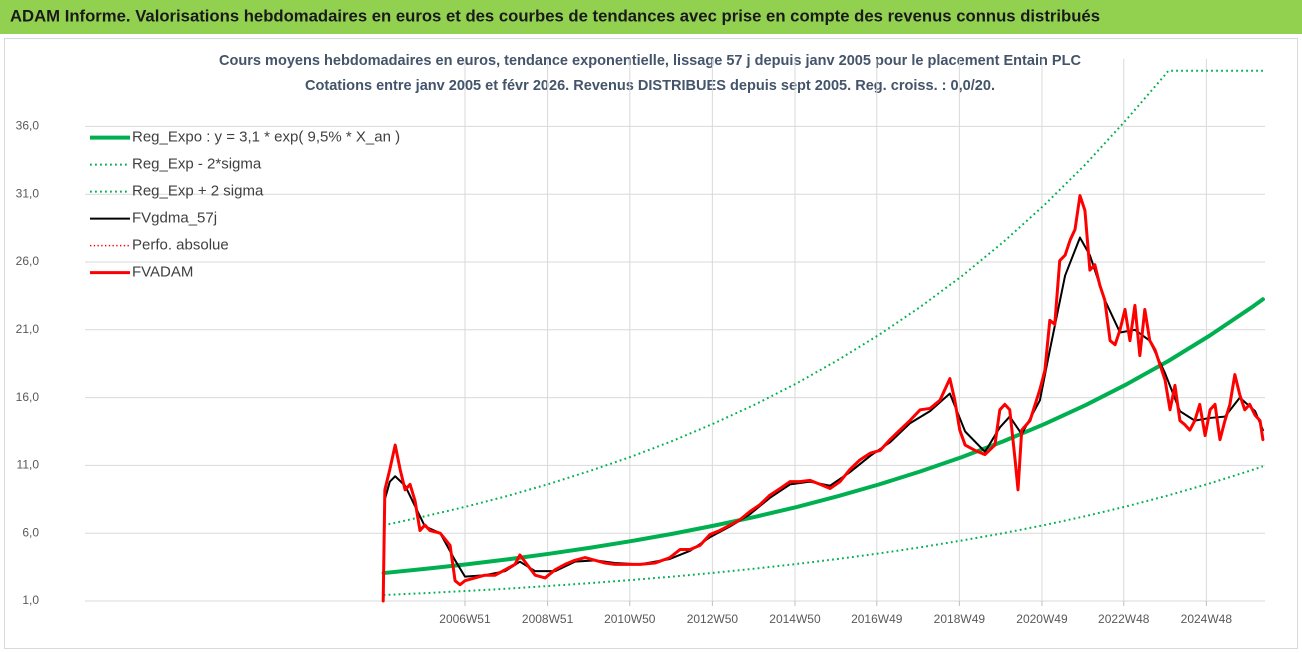 The image size is (1302, 653). Describe the element at coordinates (162, 272) in the screenshot. I see `legend-label: FVADAM` at that location.